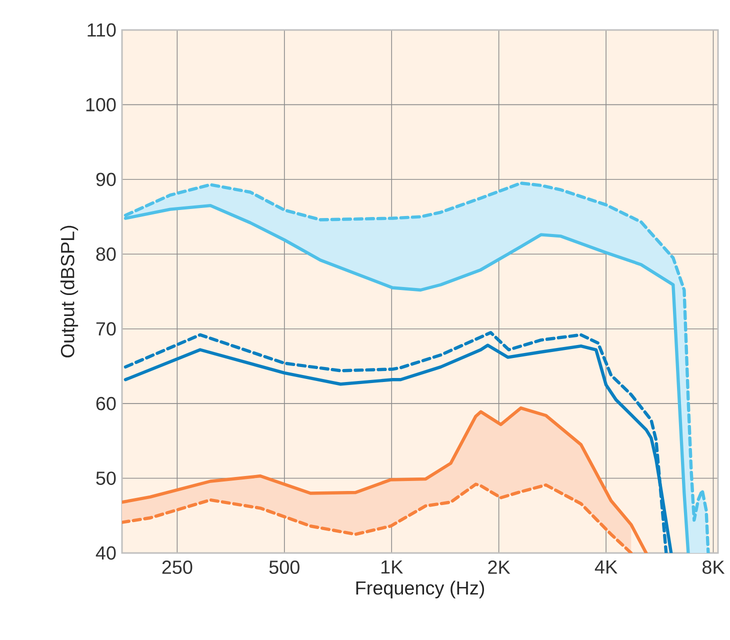 The image size is (730, 640). Describe the element at coordinates (106, 329) in the screenshot. I see `y-tick-label: 70` at that location.